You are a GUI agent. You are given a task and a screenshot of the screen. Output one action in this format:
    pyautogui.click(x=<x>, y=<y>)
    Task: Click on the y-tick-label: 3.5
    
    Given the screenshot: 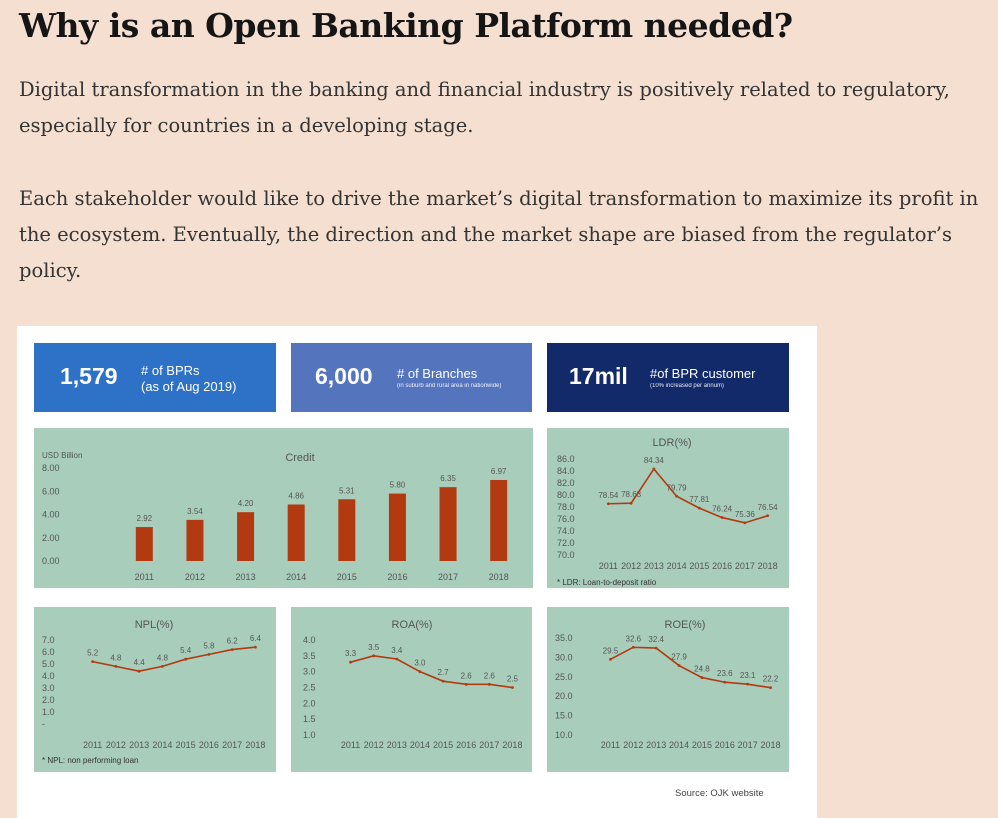 What is the action you would take?
    pyautogui.click(x=309, y=656)
    